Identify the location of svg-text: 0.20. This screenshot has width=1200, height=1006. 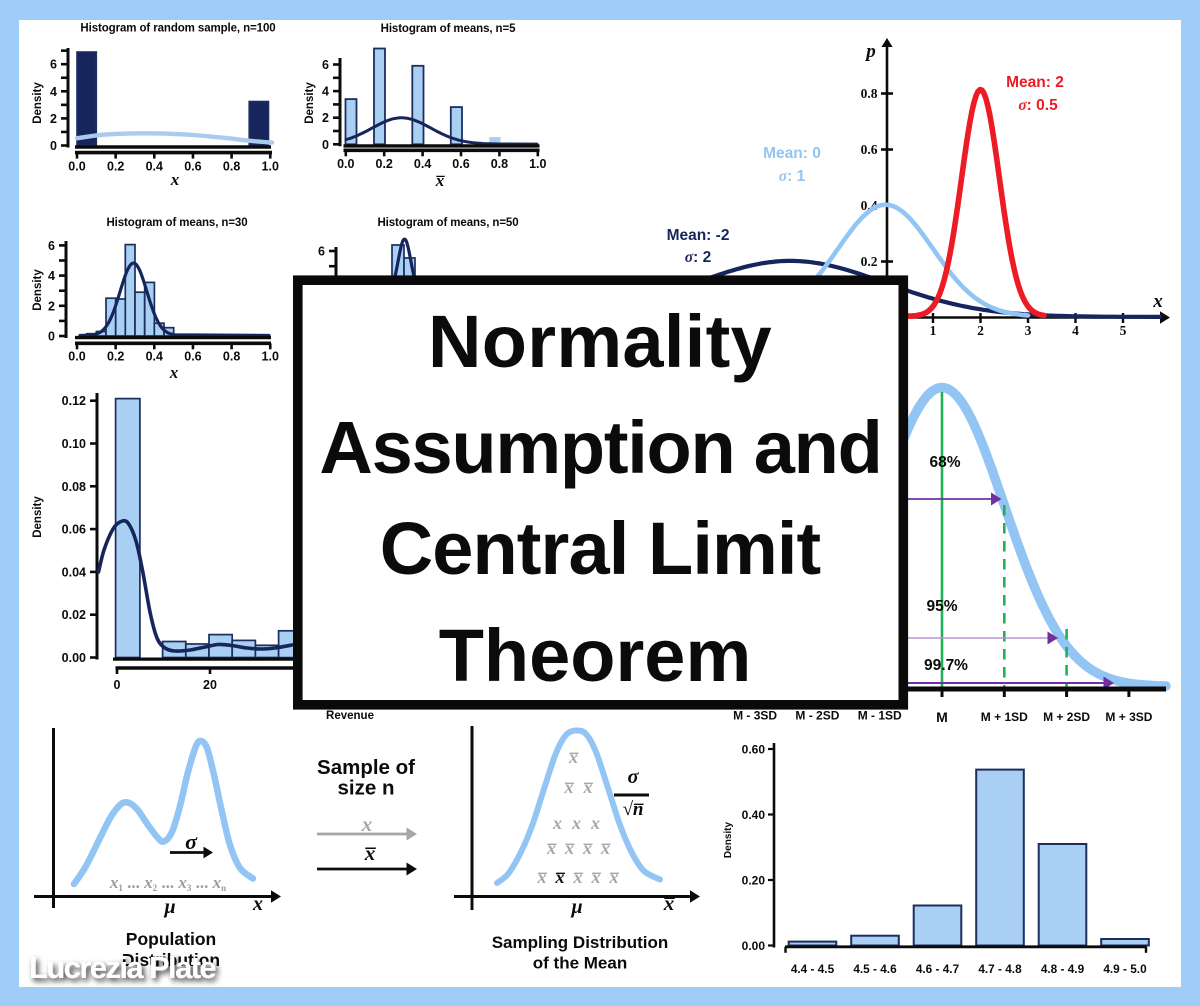
(754, 881).